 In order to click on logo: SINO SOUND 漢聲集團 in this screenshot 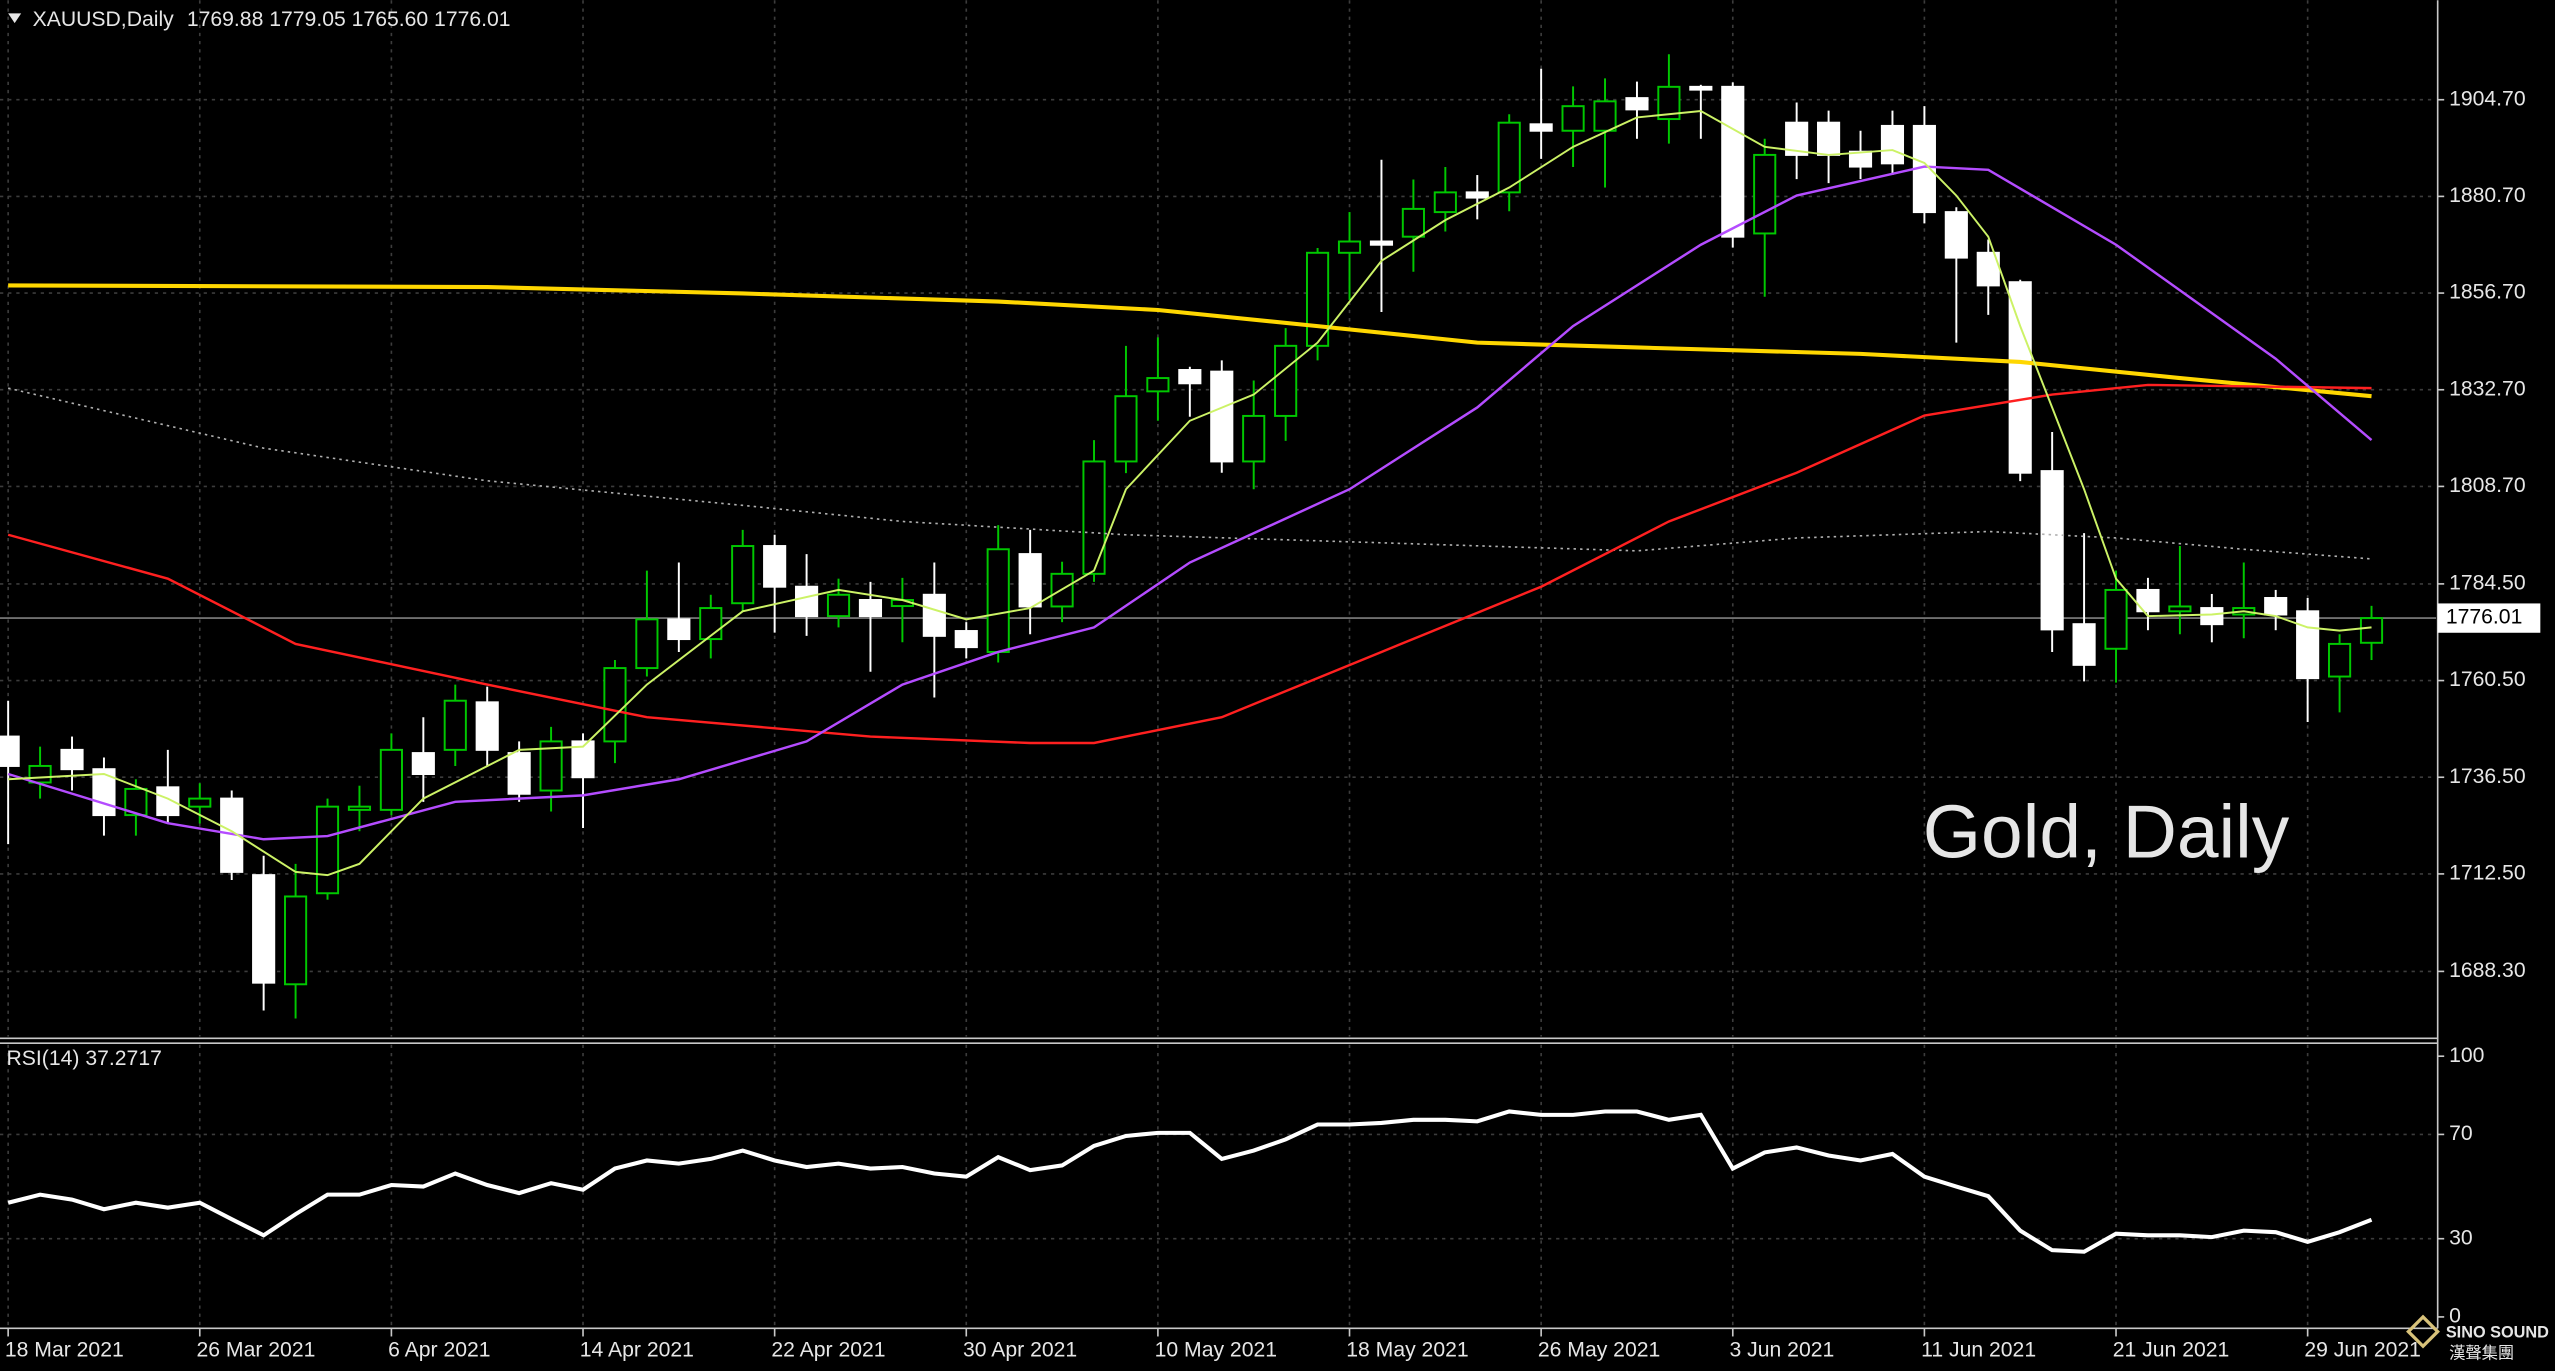, I will do `click(2477, 1338)`.